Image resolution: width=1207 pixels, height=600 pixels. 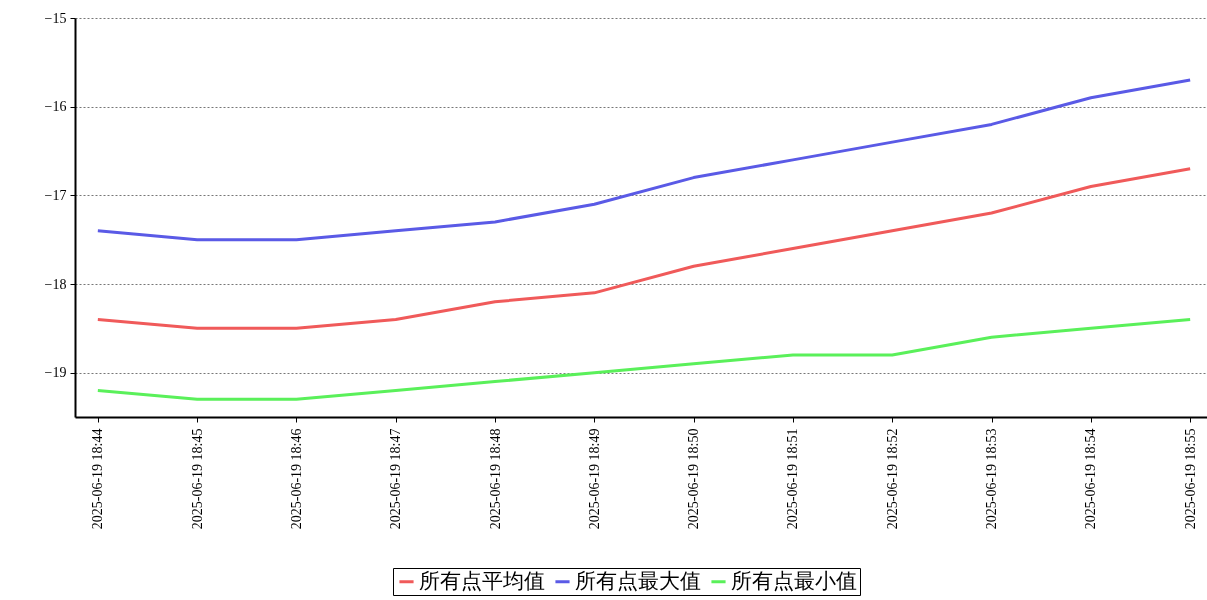 What do you see at coordinates (495, 479) in the screenshot?
I see `x-tick-label: 2025-06-19 18:48` at bounding box center [495, 479].